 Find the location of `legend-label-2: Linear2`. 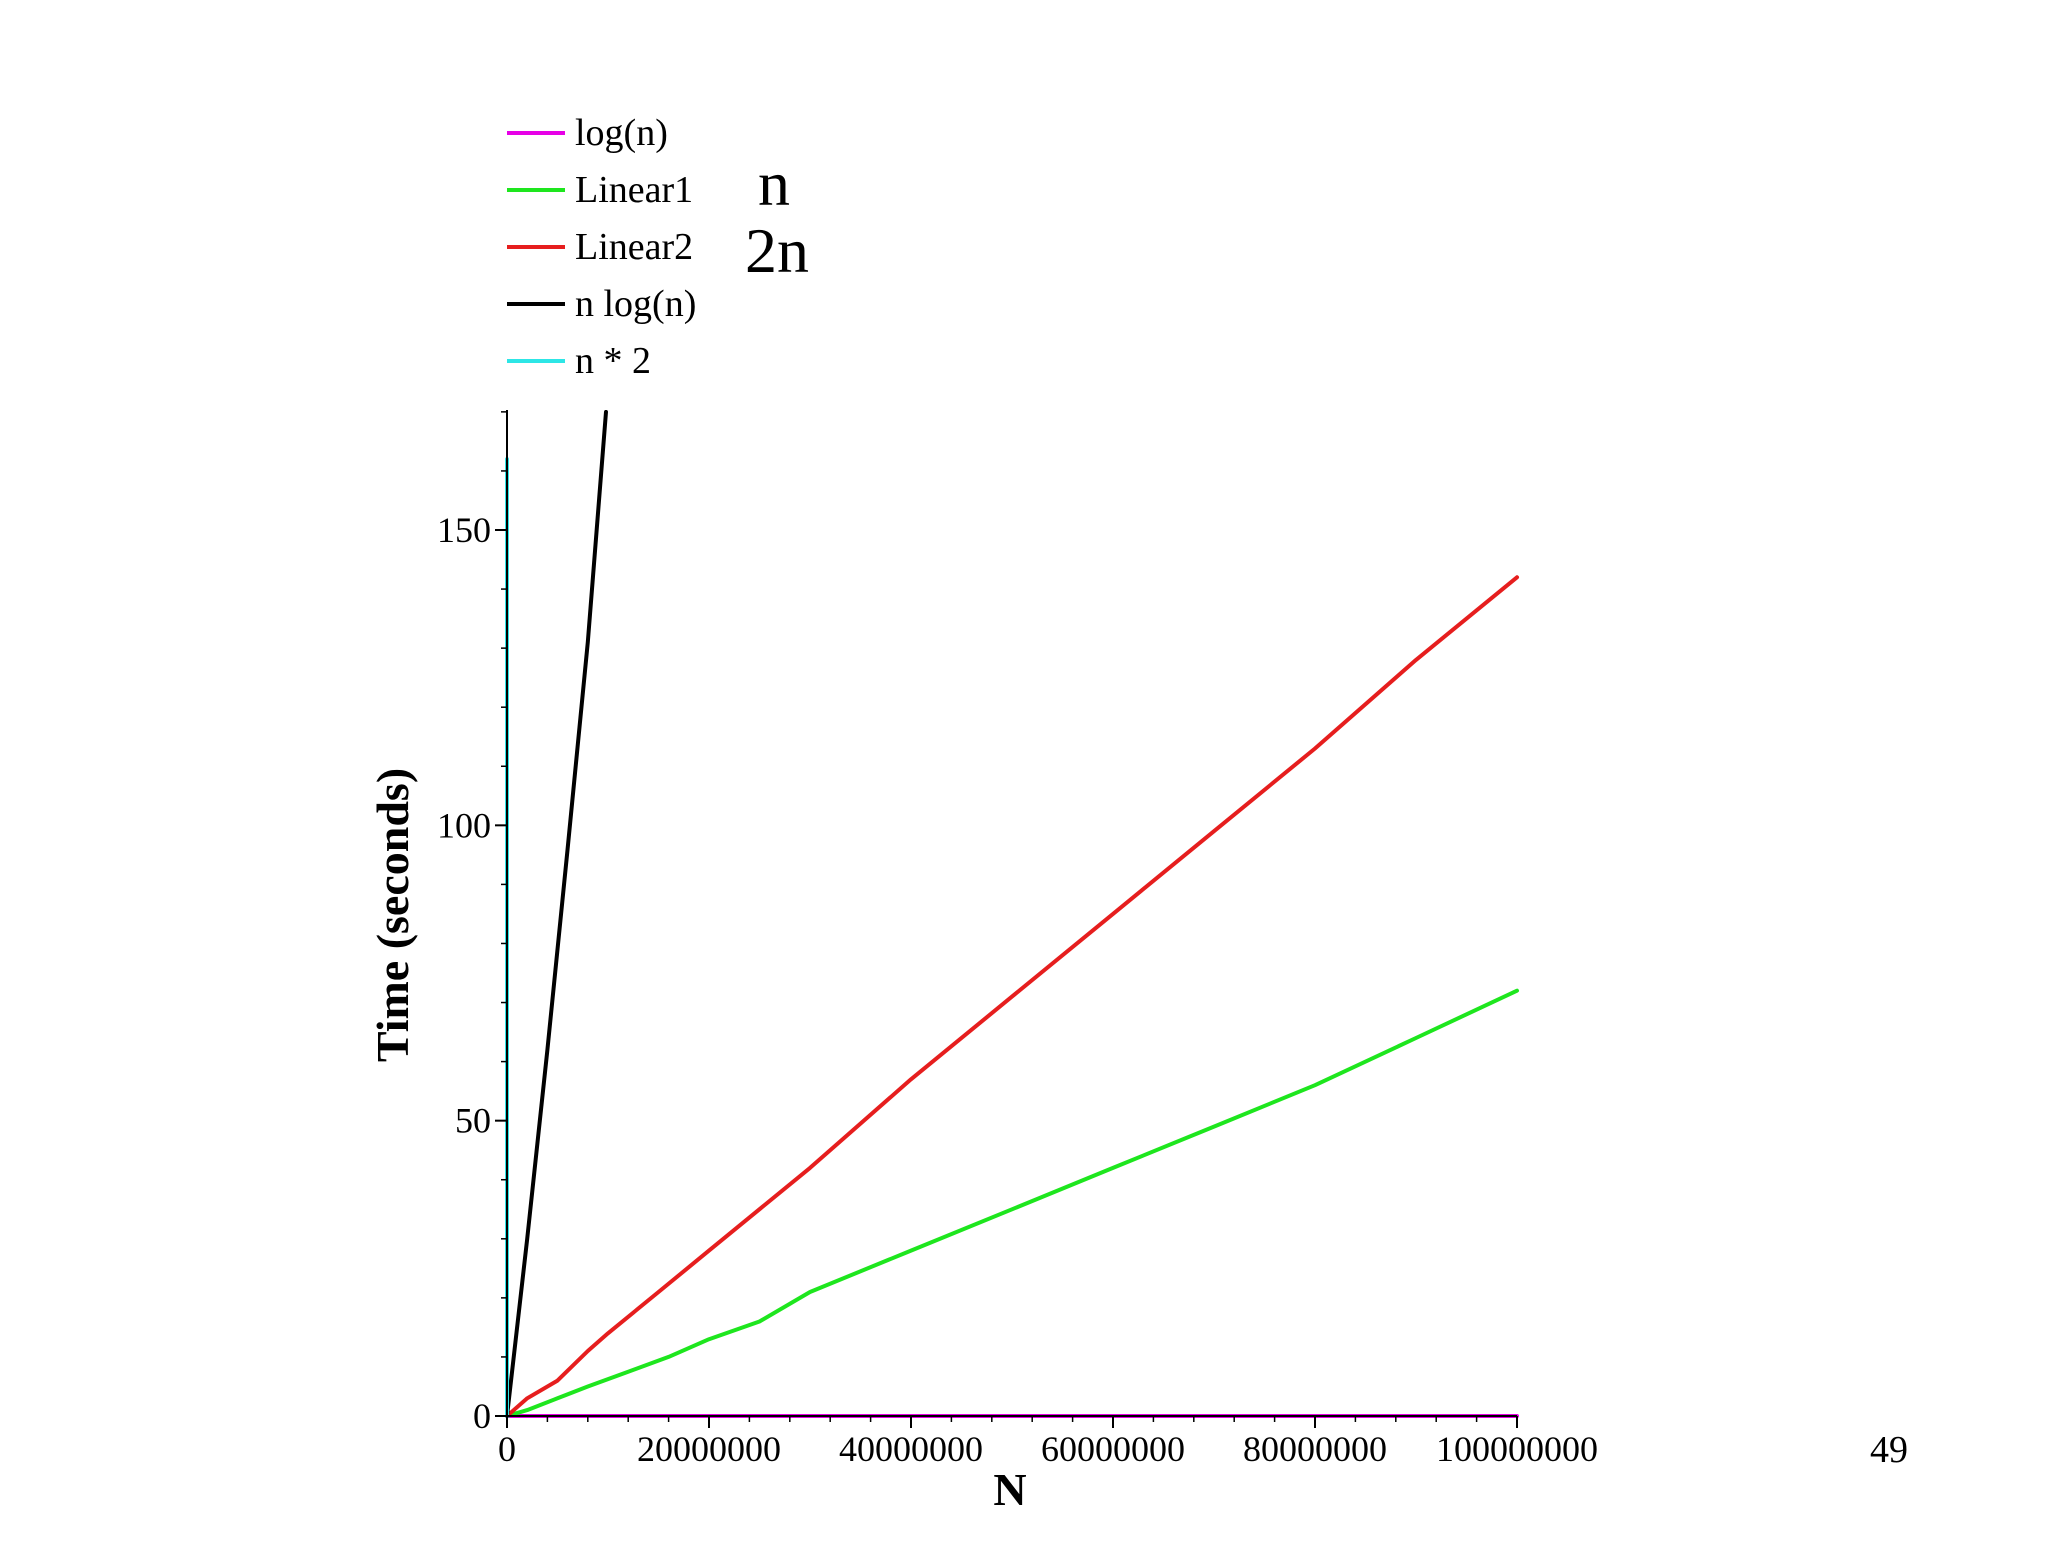

legend-label-2: Linear2 is located at coordinates (634, 247).